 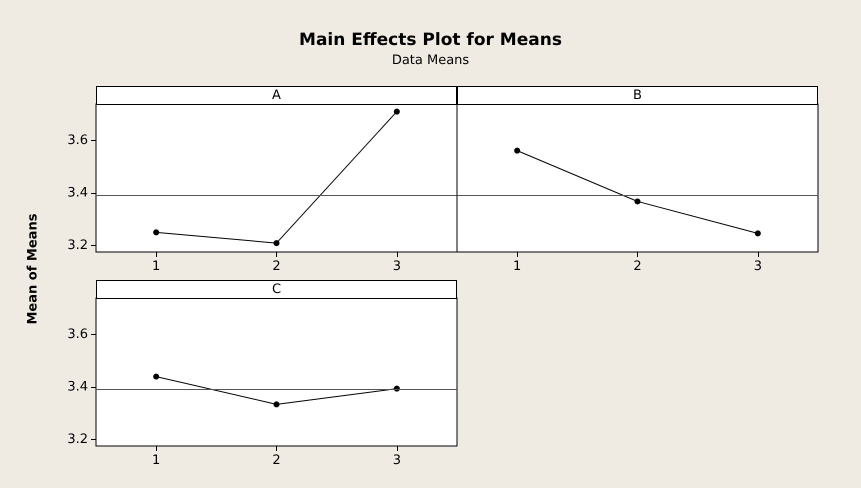 I want to click on chart-title: B, so click(x=637, y=95).